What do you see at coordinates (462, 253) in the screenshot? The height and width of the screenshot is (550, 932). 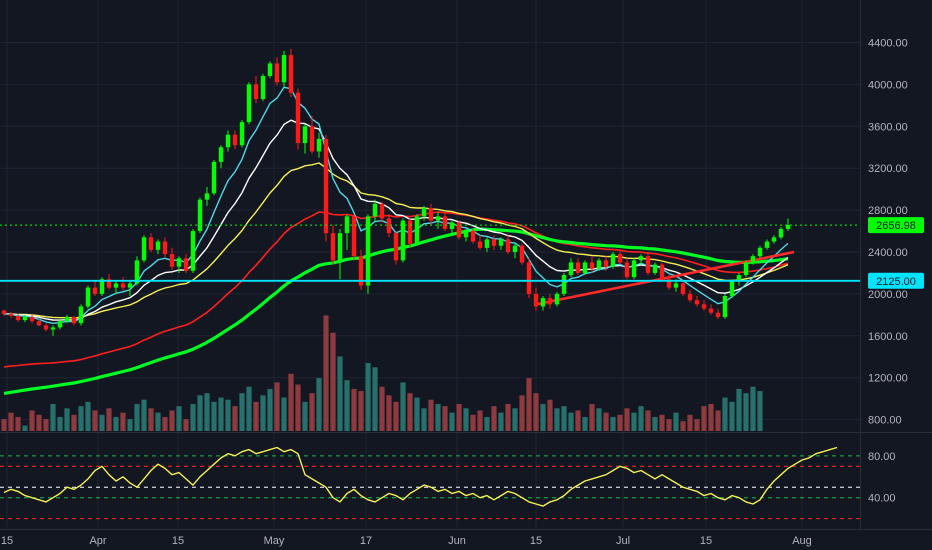 I see `price-levels: 2125.00 2656.98` at bounding box center [462, 253].